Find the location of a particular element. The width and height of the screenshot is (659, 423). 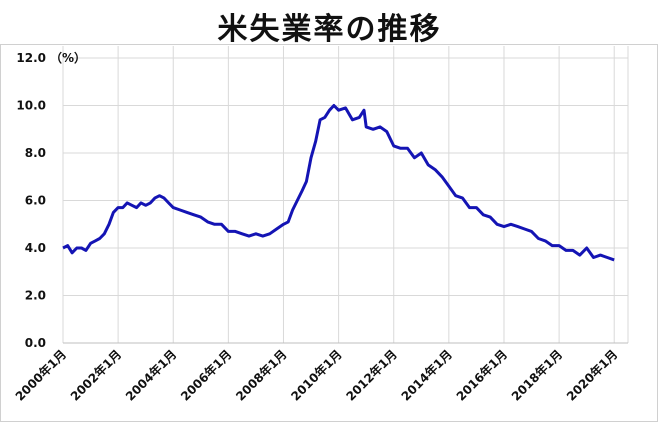

x-tick-label: 2010年1月 is located at coordinates (316, 375).